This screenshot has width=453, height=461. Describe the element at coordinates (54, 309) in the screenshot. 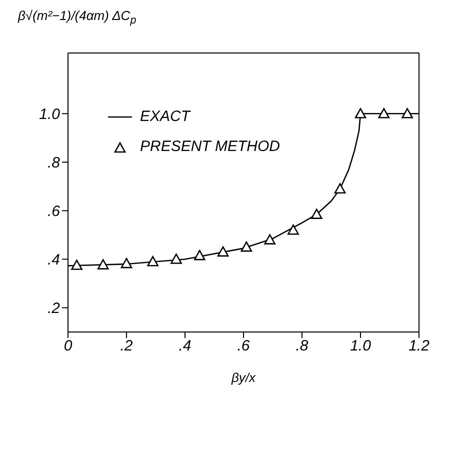

I see `y-tick-label: .2` at that location.